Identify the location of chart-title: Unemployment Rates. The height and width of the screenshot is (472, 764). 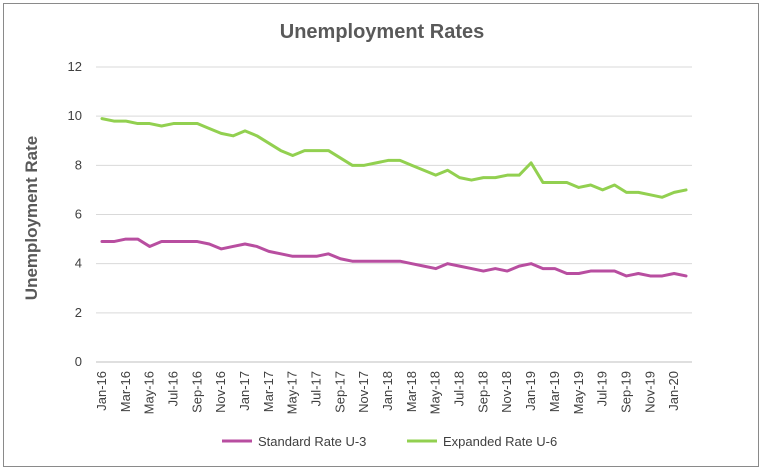
(382, 32).